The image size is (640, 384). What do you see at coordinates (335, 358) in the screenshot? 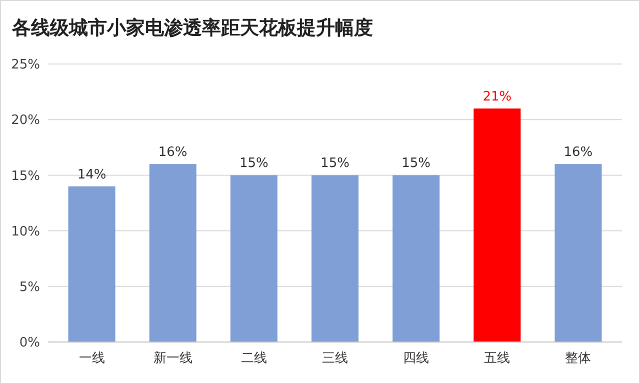
I see `x-tick-label: 三线` at bounding box center [335, 358].